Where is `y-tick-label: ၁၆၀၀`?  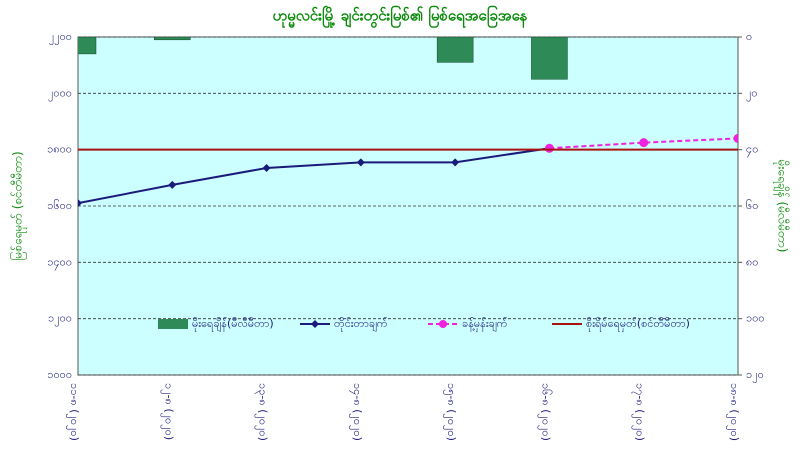 y-tick-label: ၁၆၀၀ is located at coordinates (59, 205).